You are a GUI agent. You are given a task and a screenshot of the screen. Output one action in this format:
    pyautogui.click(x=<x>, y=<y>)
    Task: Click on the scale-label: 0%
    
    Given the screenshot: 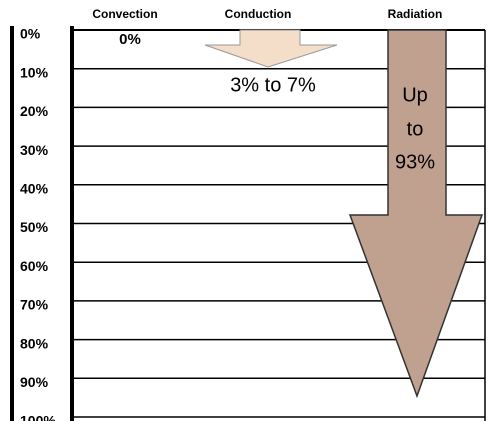 What is the action you would take?
    pyautogui.click(x=30, y=34)
    